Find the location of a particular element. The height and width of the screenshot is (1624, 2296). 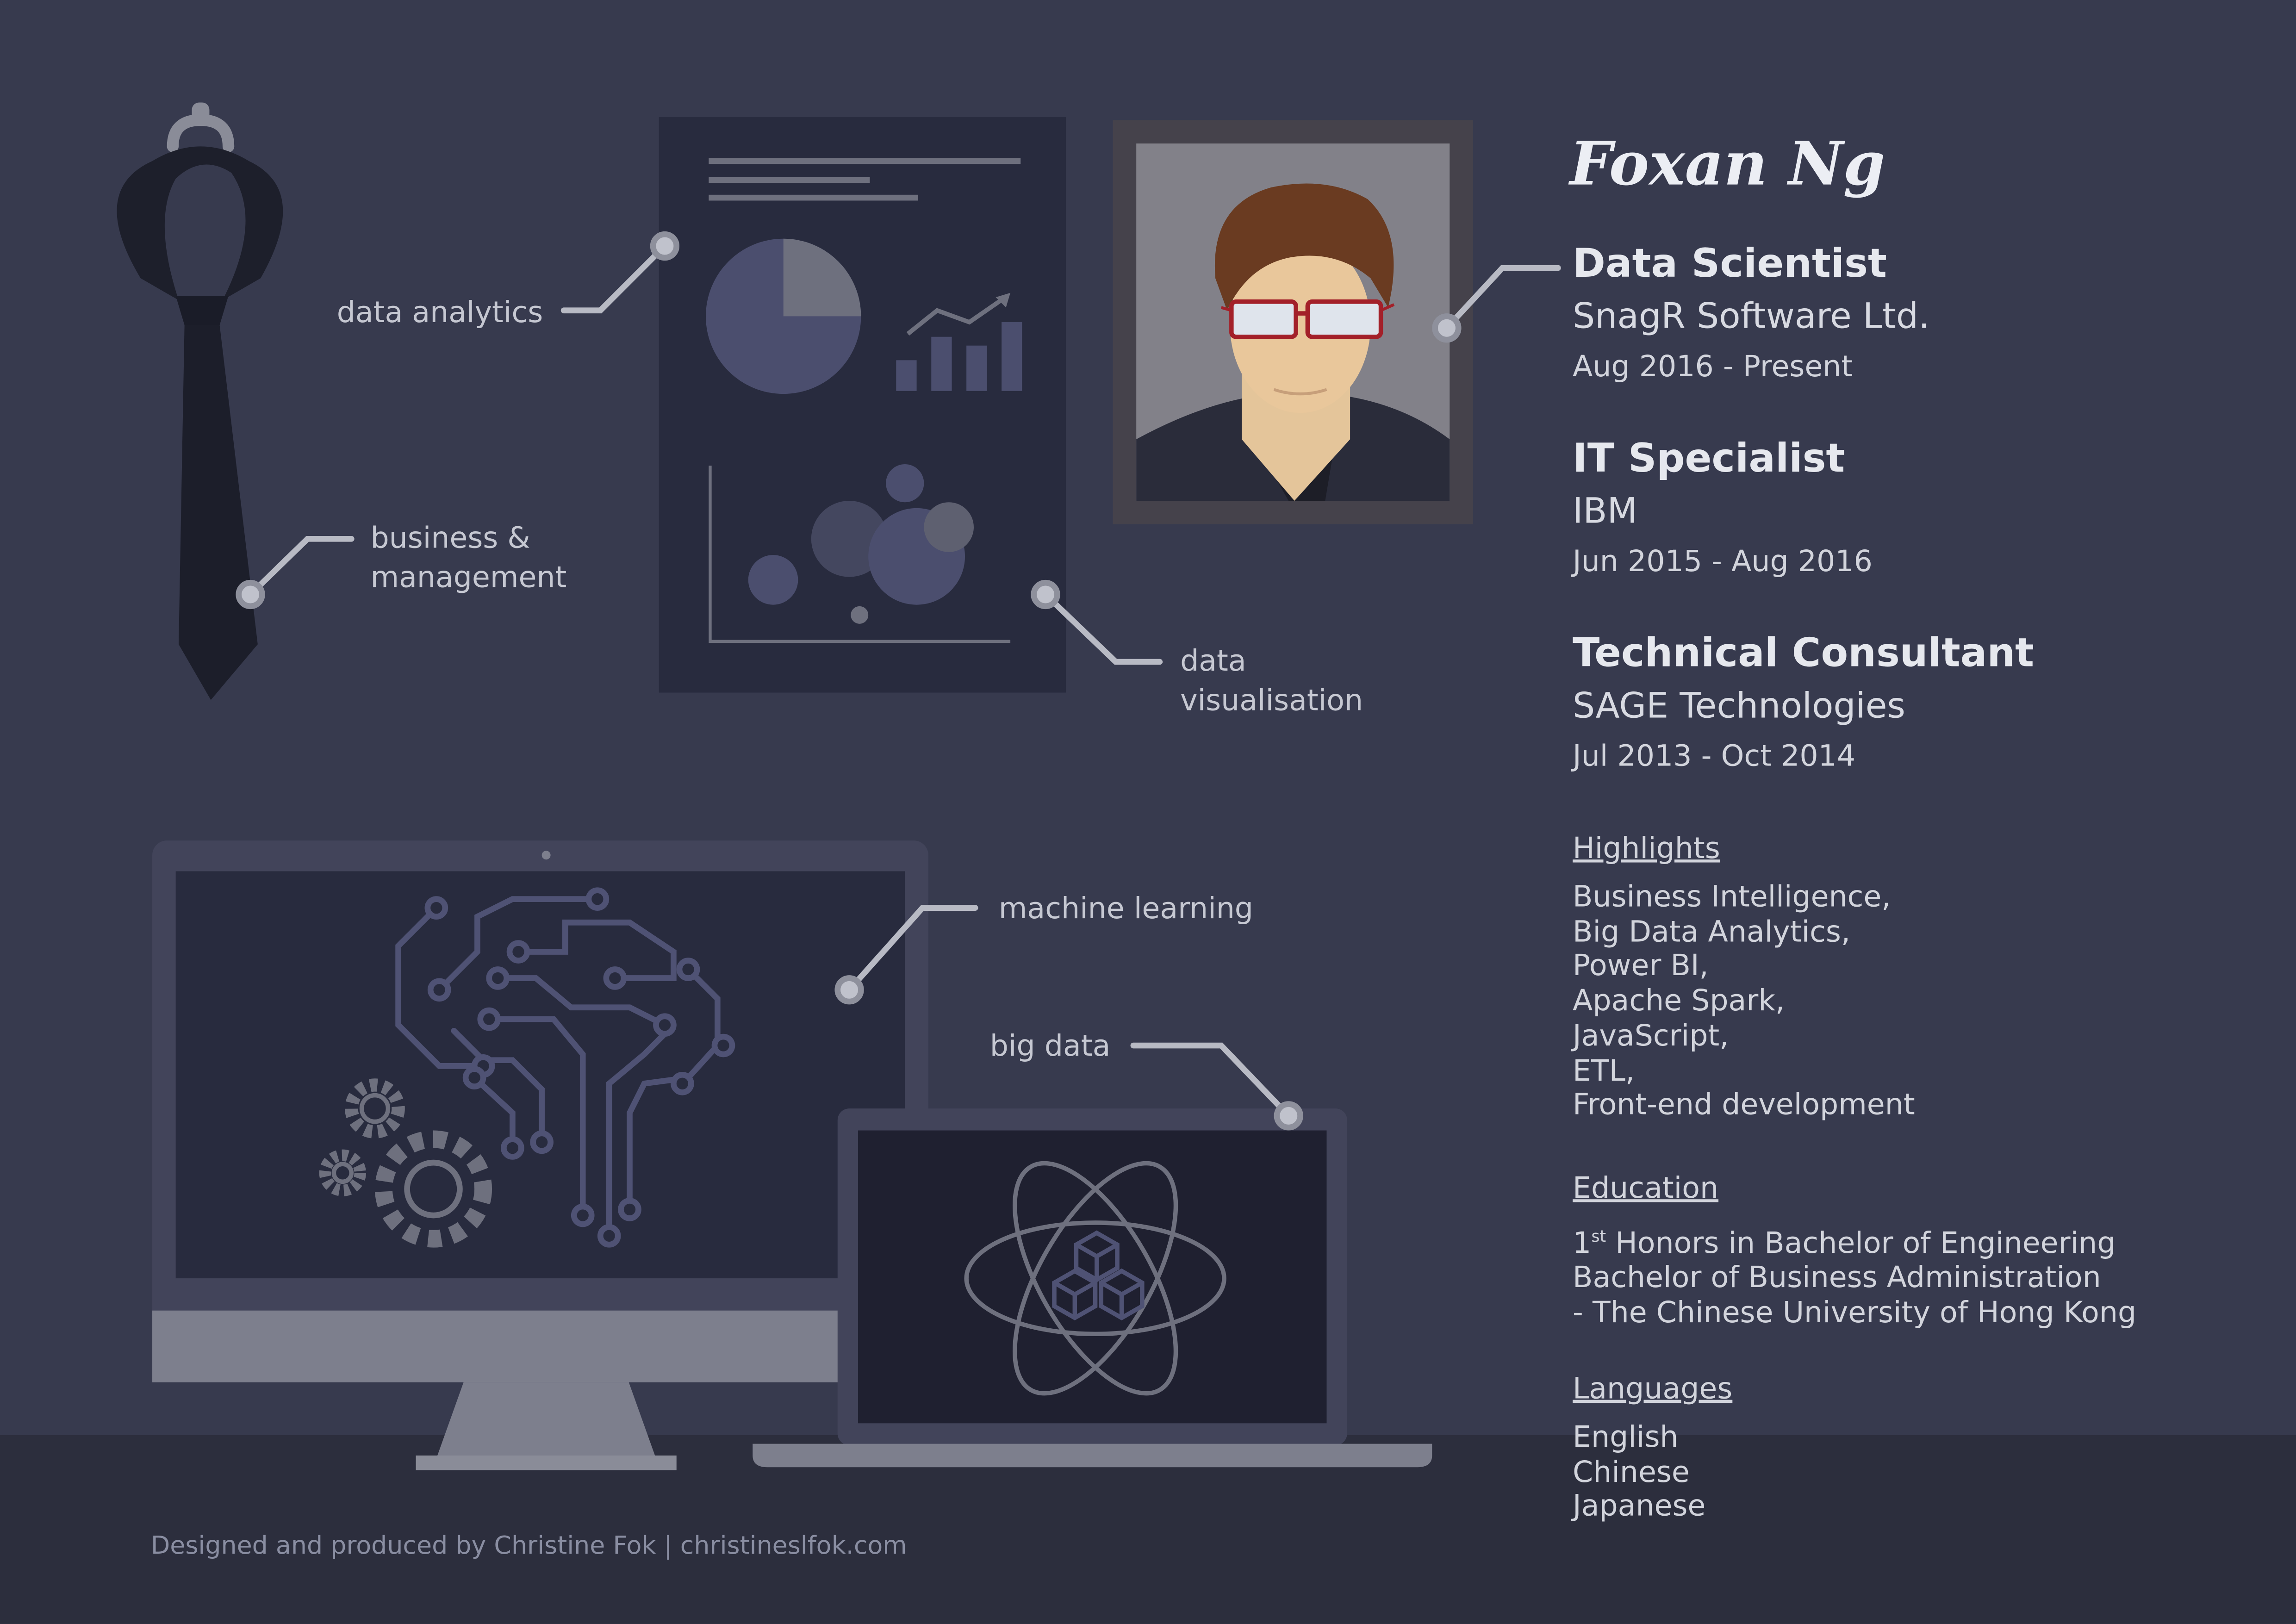

desktop-monitor-icon is located at coordinates (540, 1155).